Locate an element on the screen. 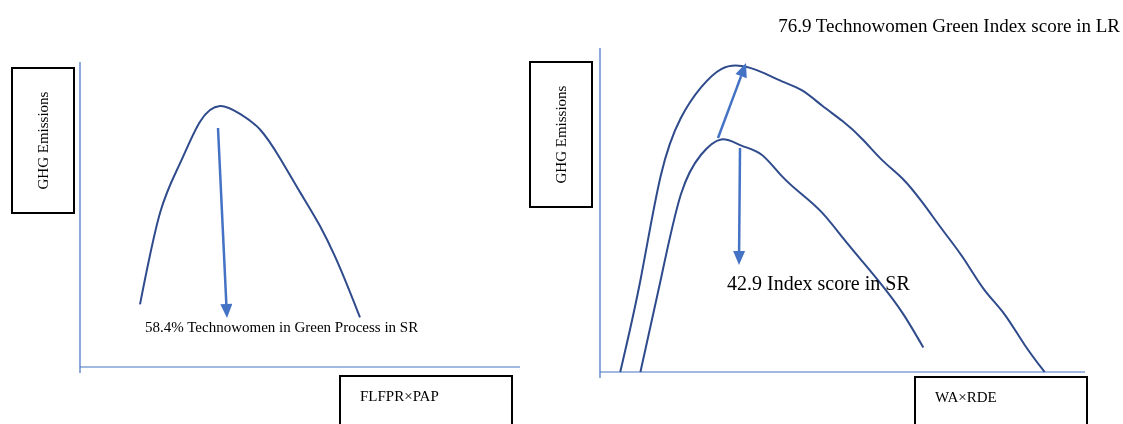 The width and height of the screenshot is (1123, 424). annotation: 58.4% Technowomen in Green Process in SR is located at coordinates (282, 327).